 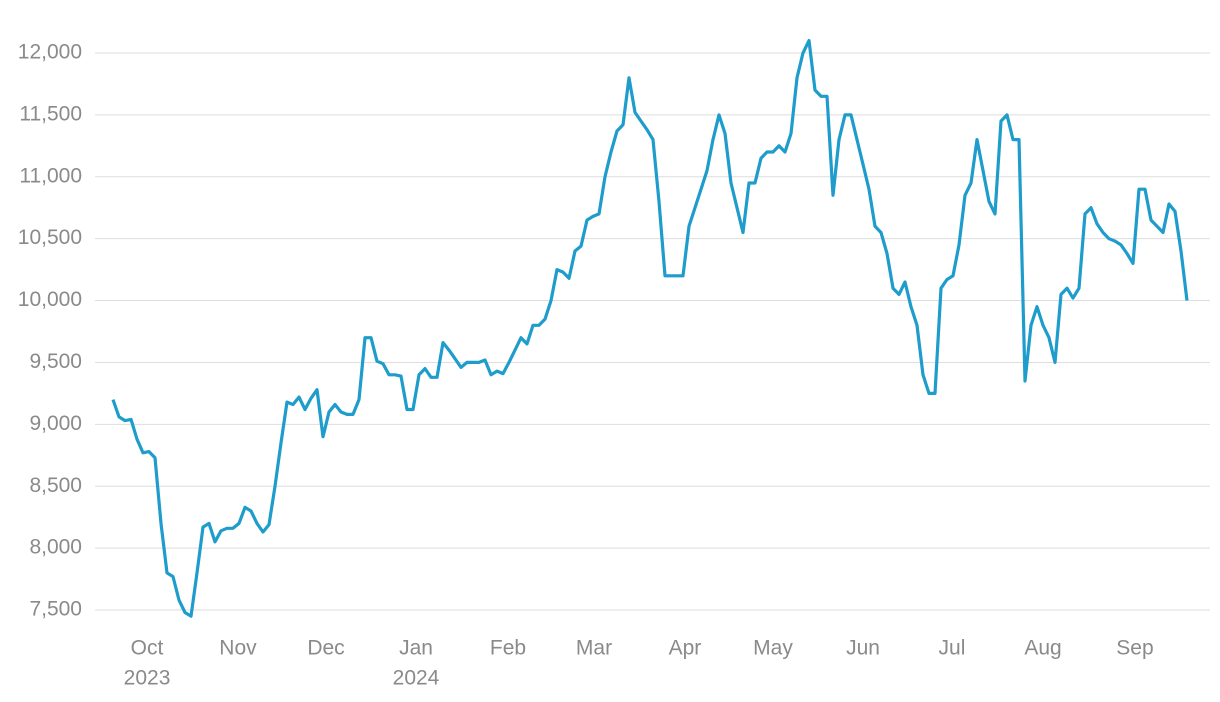 I want to click on y-tick-label: 7,500, so click(x=55, y=609).